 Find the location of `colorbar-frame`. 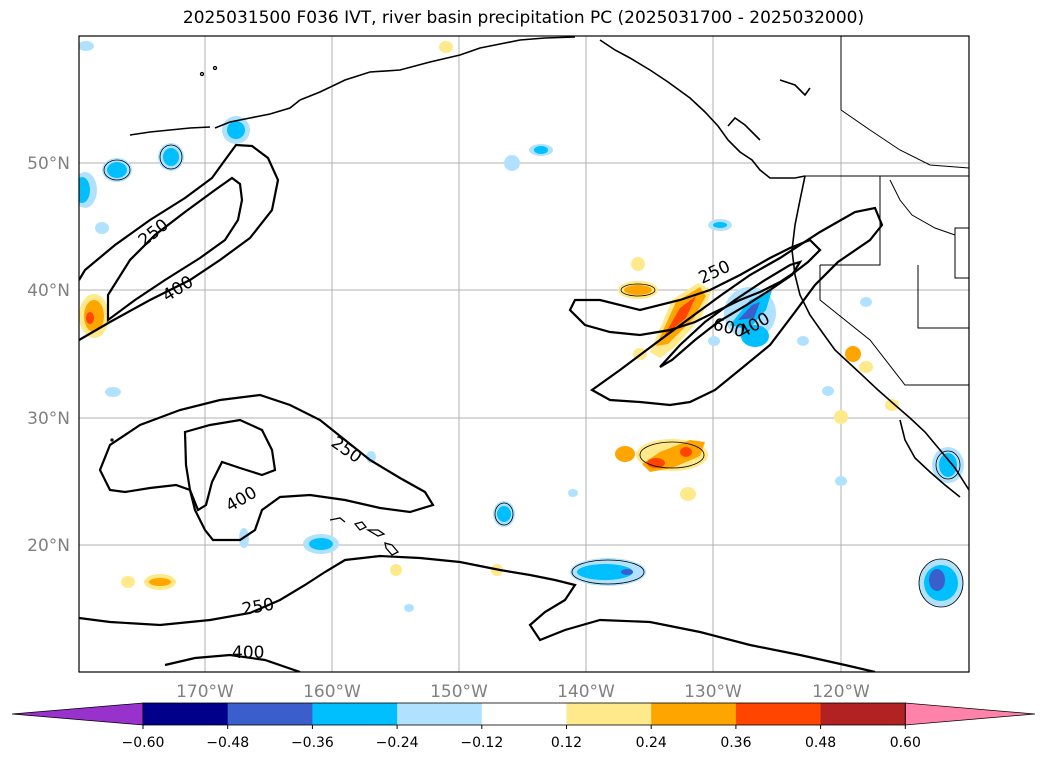

colorbar-frame is located at coordinates (524, 714).